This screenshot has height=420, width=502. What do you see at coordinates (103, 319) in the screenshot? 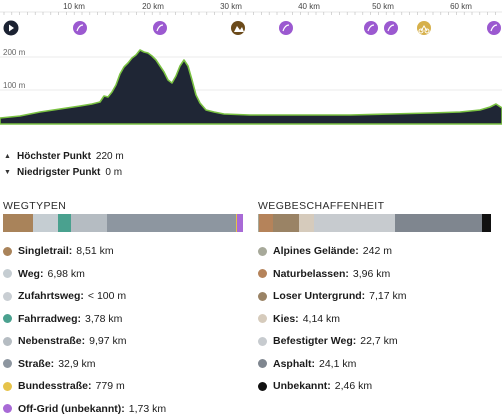
I see `legend-value: 3,78 km` at bounding box center [103, 319].